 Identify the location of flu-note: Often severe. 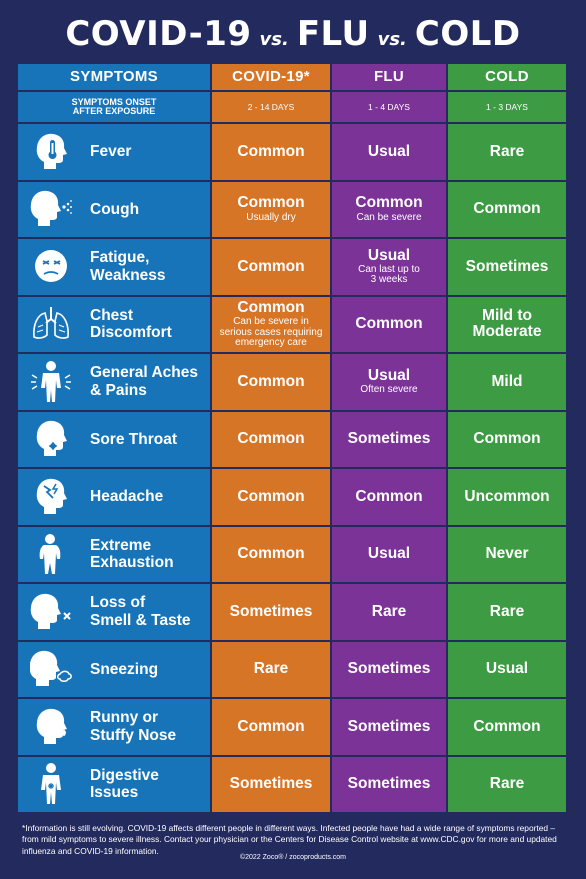
(389, 390).